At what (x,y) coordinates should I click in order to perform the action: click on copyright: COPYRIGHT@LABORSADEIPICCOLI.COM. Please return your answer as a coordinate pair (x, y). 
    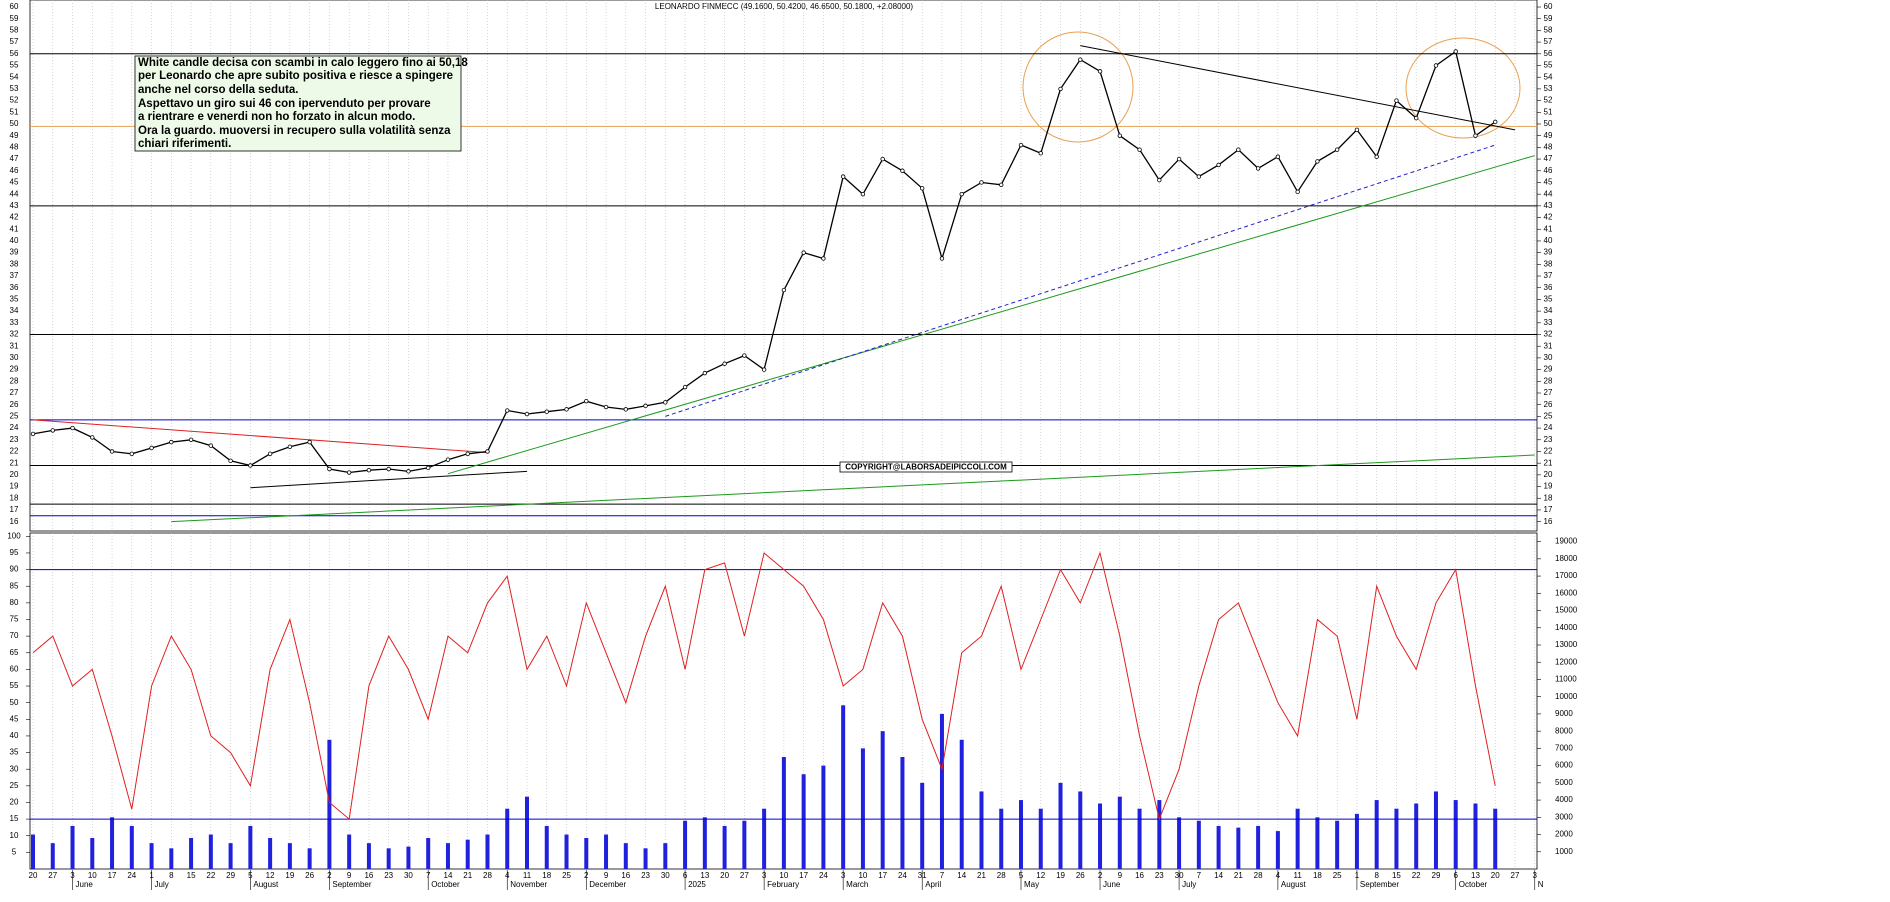
    Looking at the image, I should click on (926, 467).